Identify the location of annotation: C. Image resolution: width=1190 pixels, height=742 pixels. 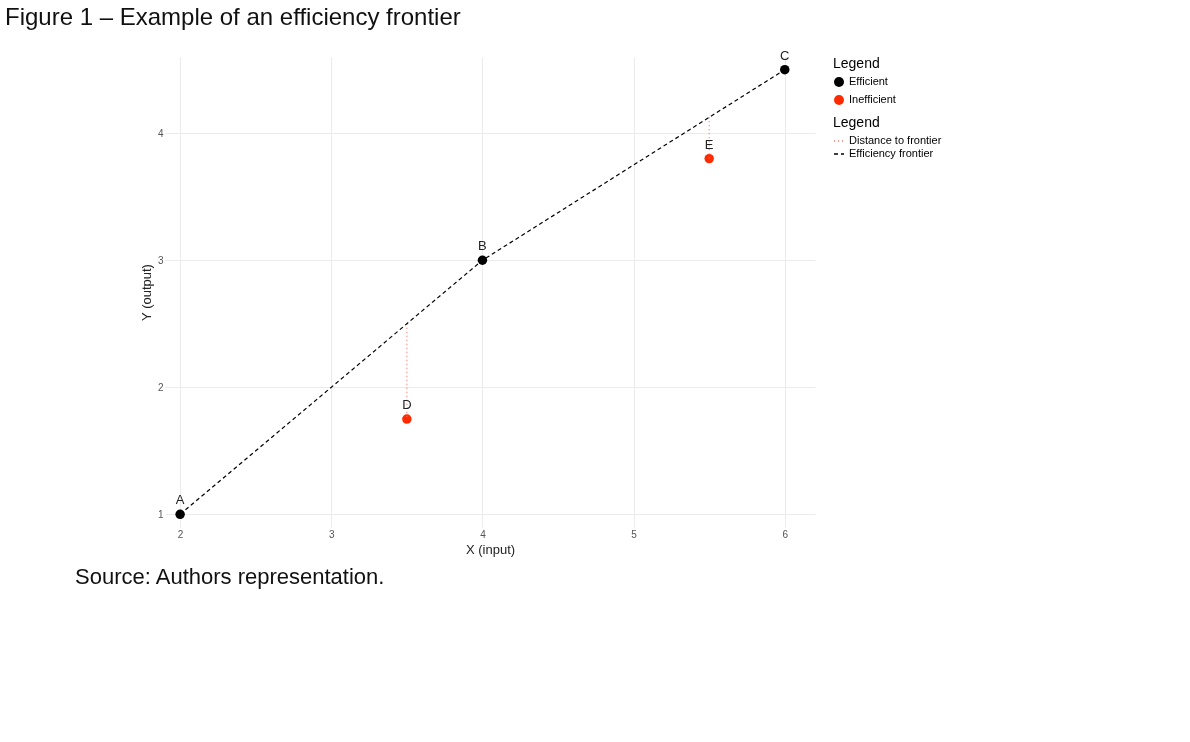
(785, 55).